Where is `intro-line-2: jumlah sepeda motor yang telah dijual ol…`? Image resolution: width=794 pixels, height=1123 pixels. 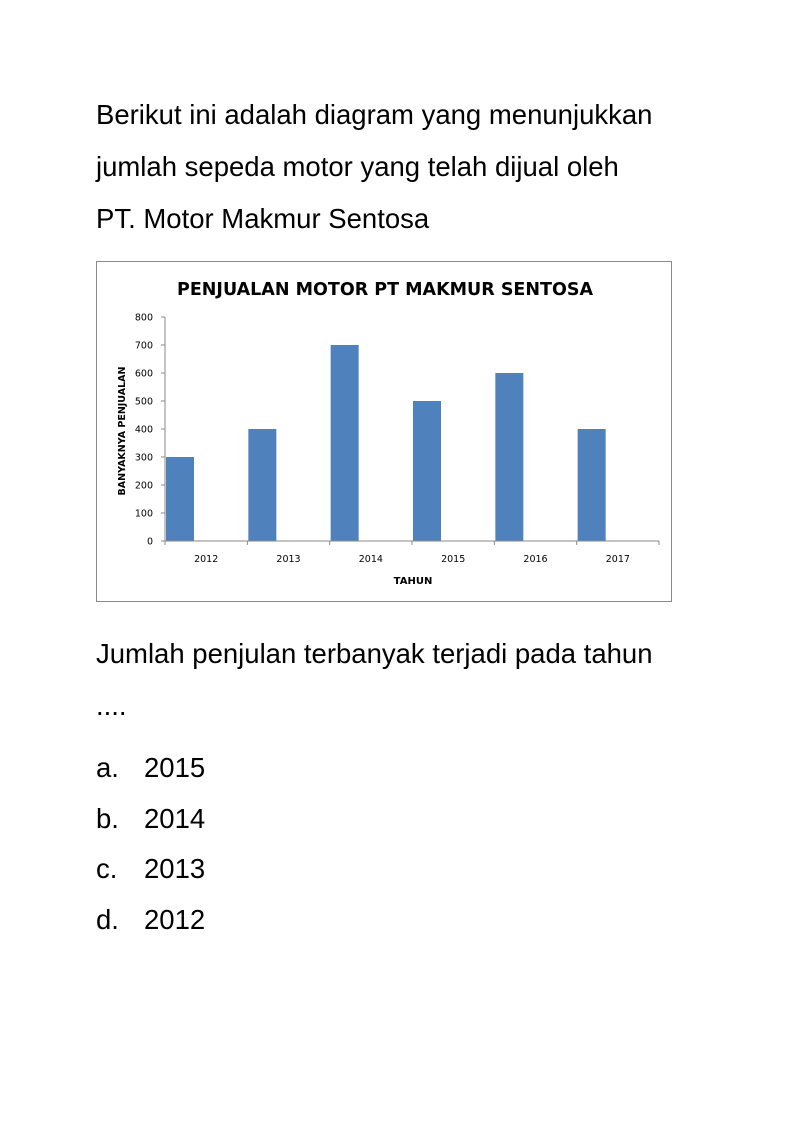 intro-line-2: jumlah sepeda motor yang telah dijual ol… is located at coordinates (357, 166).